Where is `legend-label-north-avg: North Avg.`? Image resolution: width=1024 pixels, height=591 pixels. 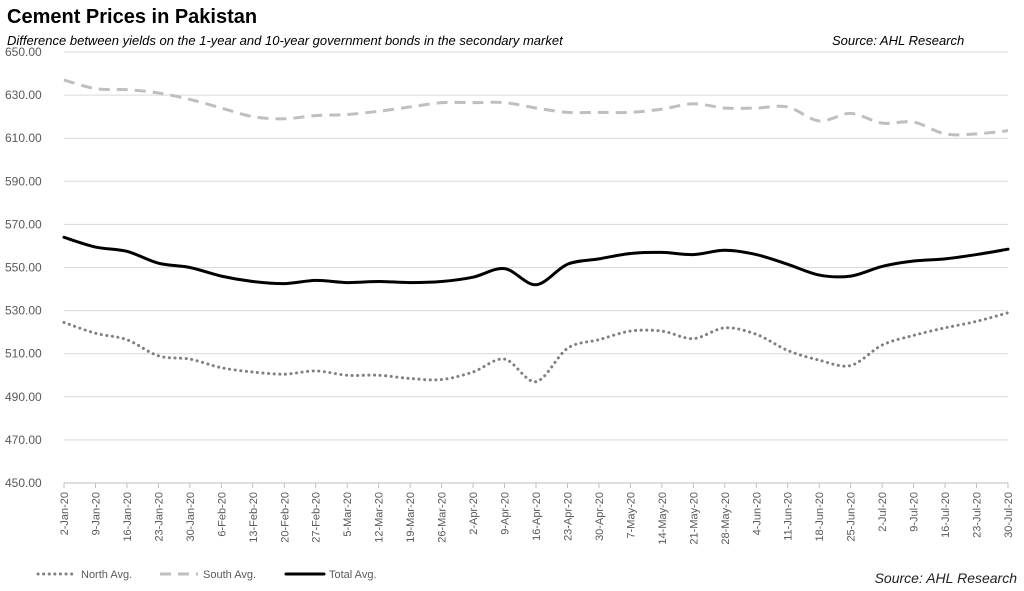
legend-label-north-avg: North Avg. is located at coordinates (106, 575).